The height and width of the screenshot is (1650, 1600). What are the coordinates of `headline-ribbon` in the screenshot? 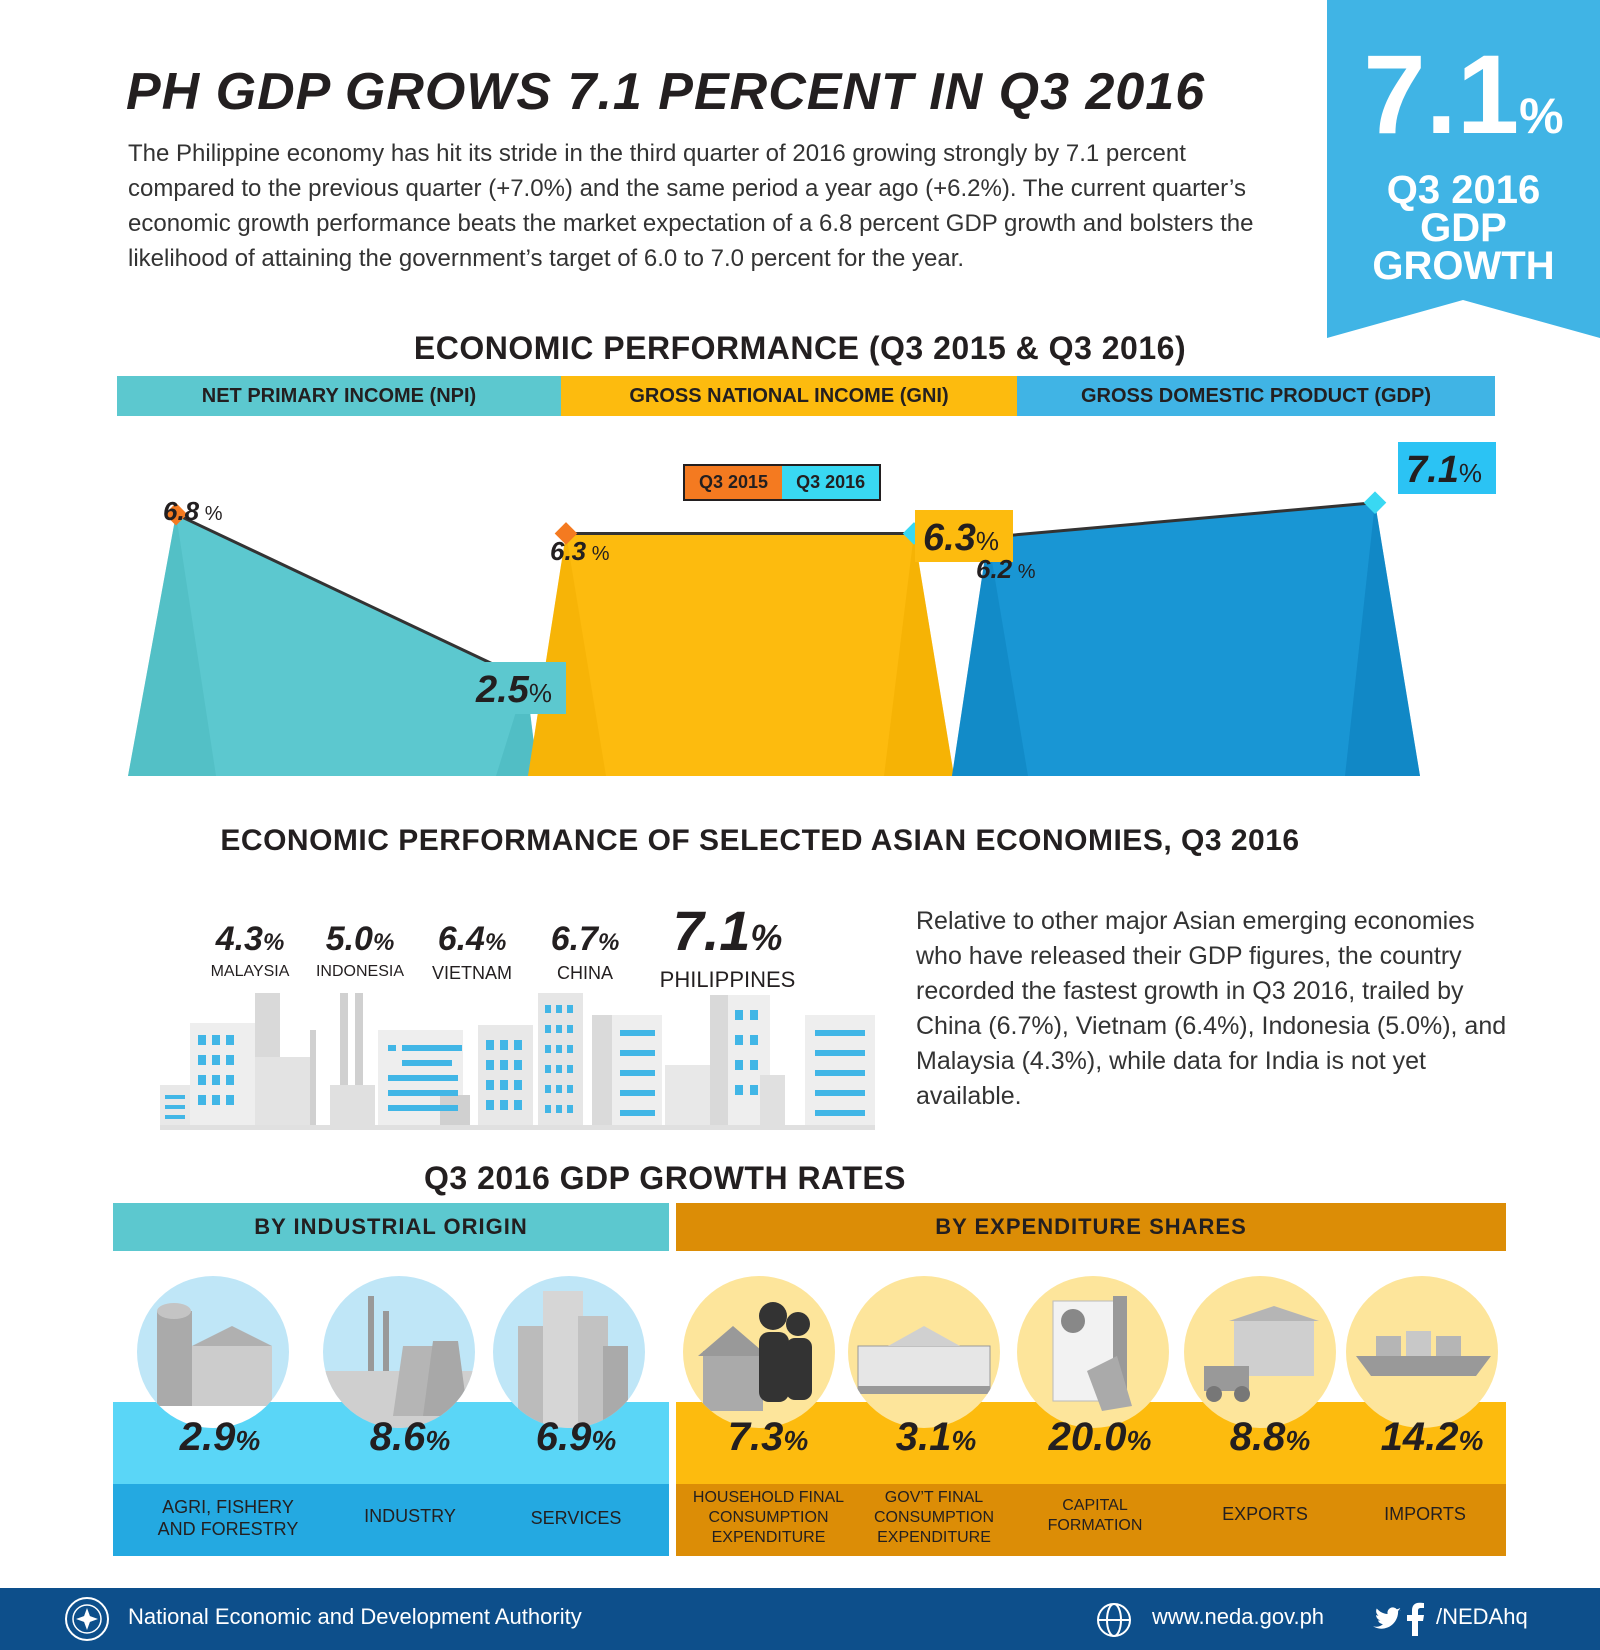 It's located at (1463, 169).